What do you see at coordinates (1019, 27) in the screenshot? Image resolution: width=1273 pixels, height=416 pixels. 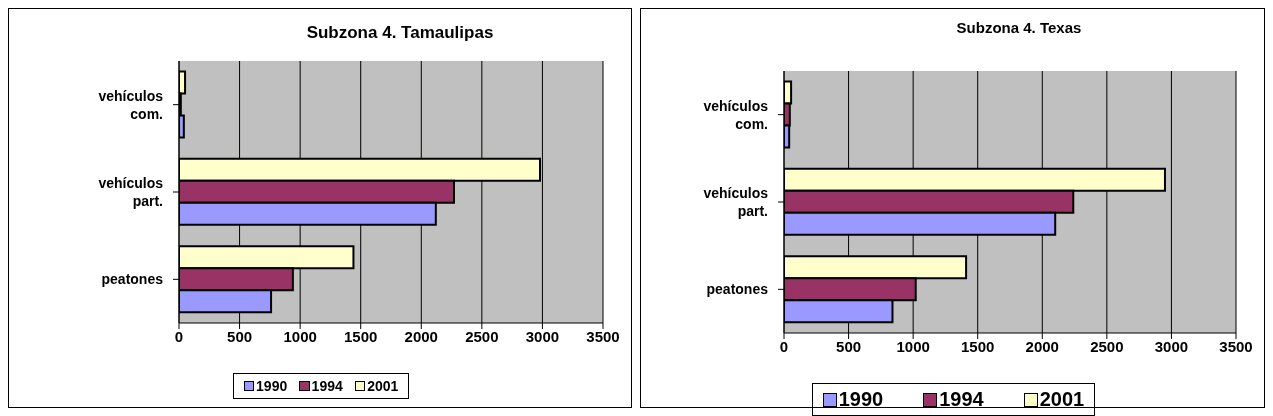 I see `chart-title: Subzona 4. Texas` at bounding box center [1019, 27].